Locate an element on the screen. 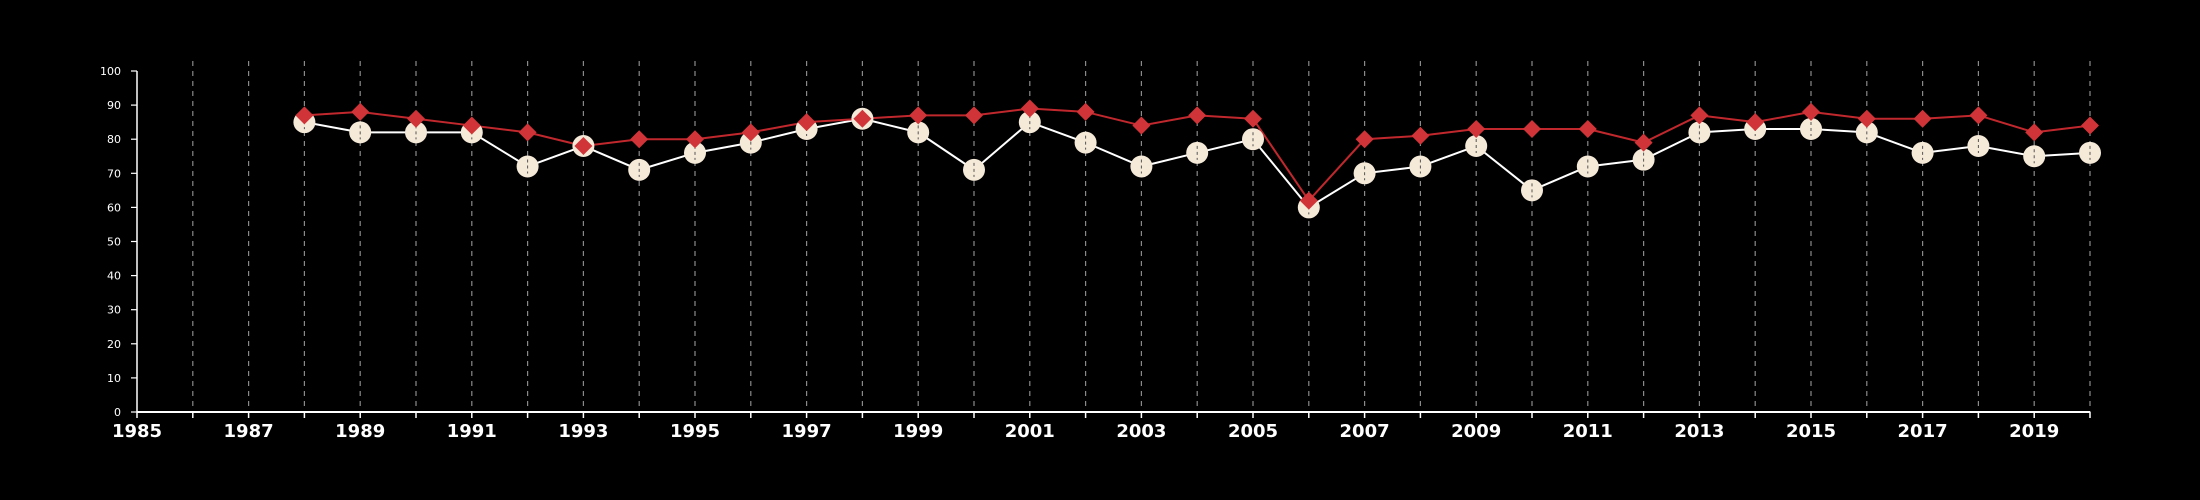 The image size is (2200, 500). x-tick-label-2001: 2001 is located at coordinates (1030, 431).